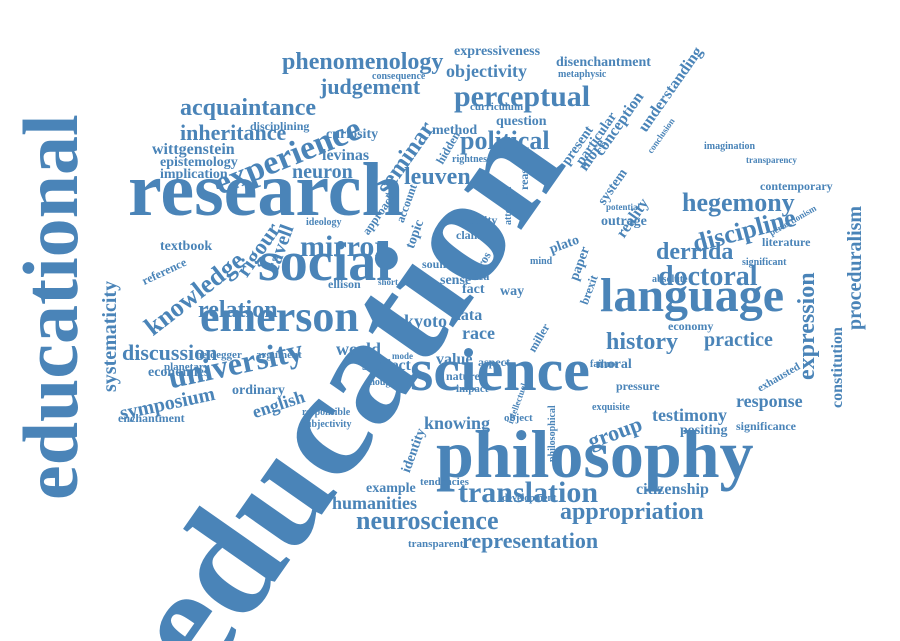 The height and width of the screenshot is (641, 900). I want to click on word-appropriation: appropriation, so click(632, 512).